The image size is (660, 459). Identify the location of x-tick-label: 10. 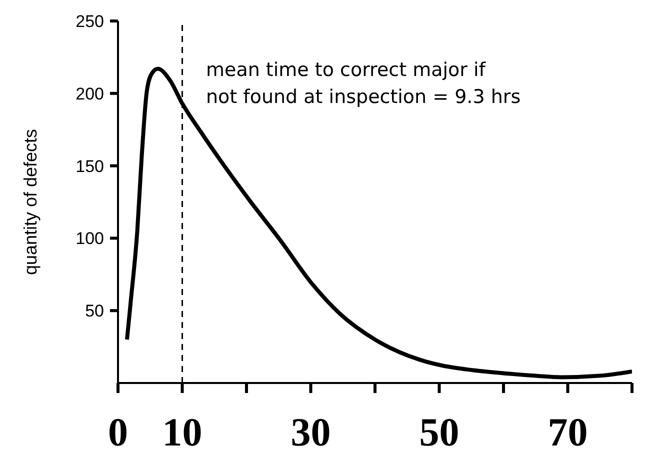
(182, 431).